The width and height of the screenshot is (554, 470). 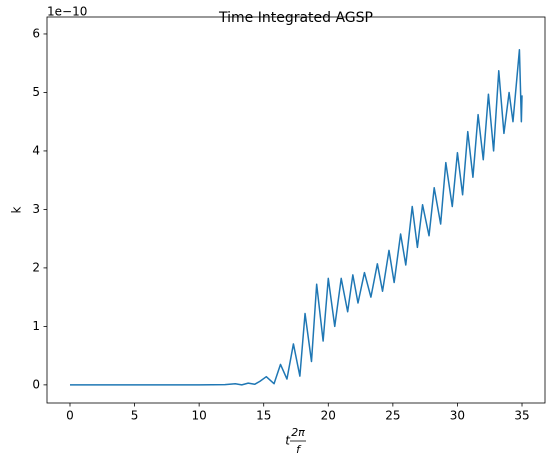 I want to click on y-tick-label: 3, so click(x=36, y=209).